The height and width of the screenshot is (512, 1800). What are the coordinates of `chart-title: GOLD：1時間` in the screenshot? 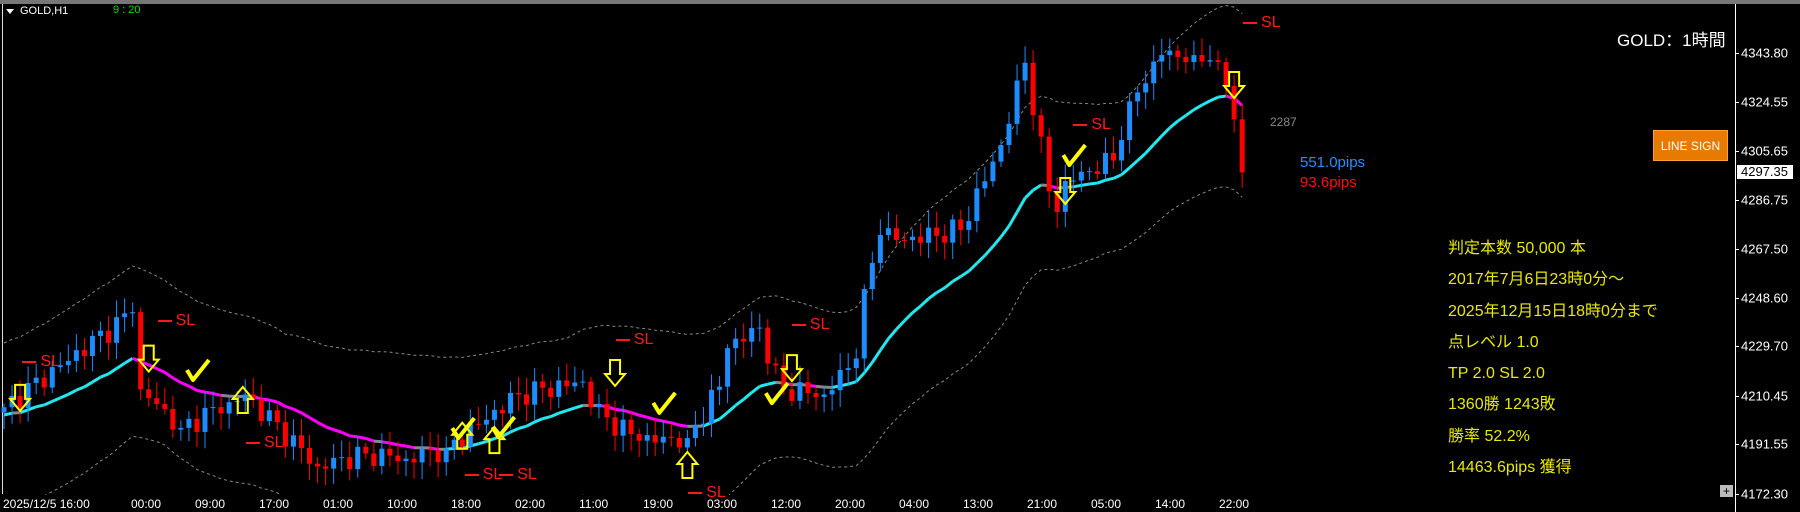 It's located at (1671, 40).